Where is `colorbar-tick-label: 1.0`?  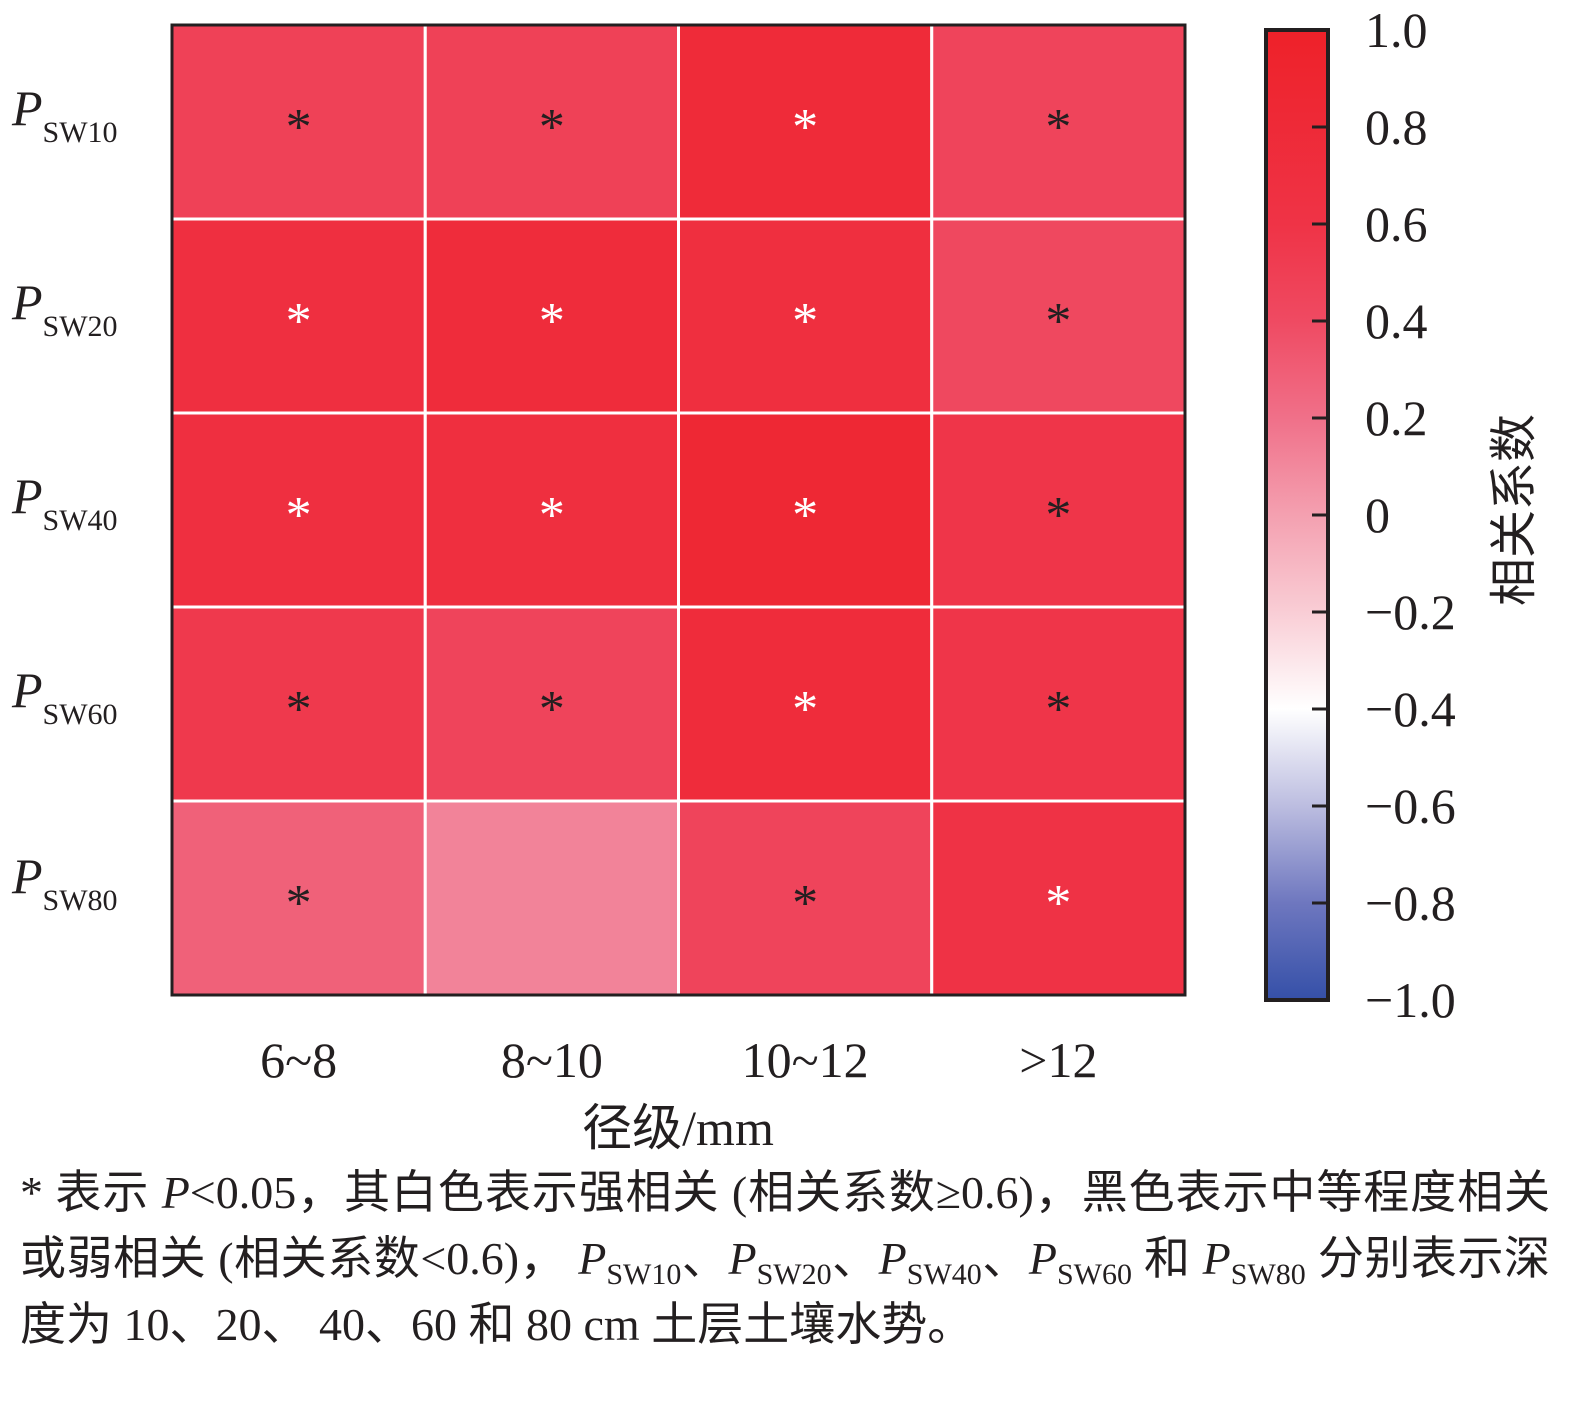
colorbar-tick-label: 1.0 is located at coordinates (1396, 30).